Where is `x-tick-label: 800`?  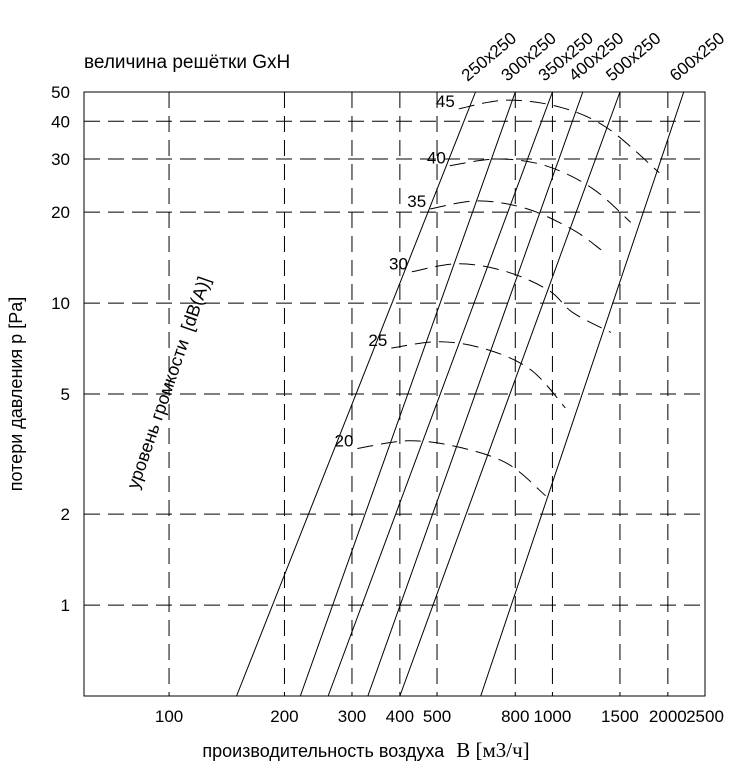
x-tick-label: 800 is located at coordinates (515, 716).